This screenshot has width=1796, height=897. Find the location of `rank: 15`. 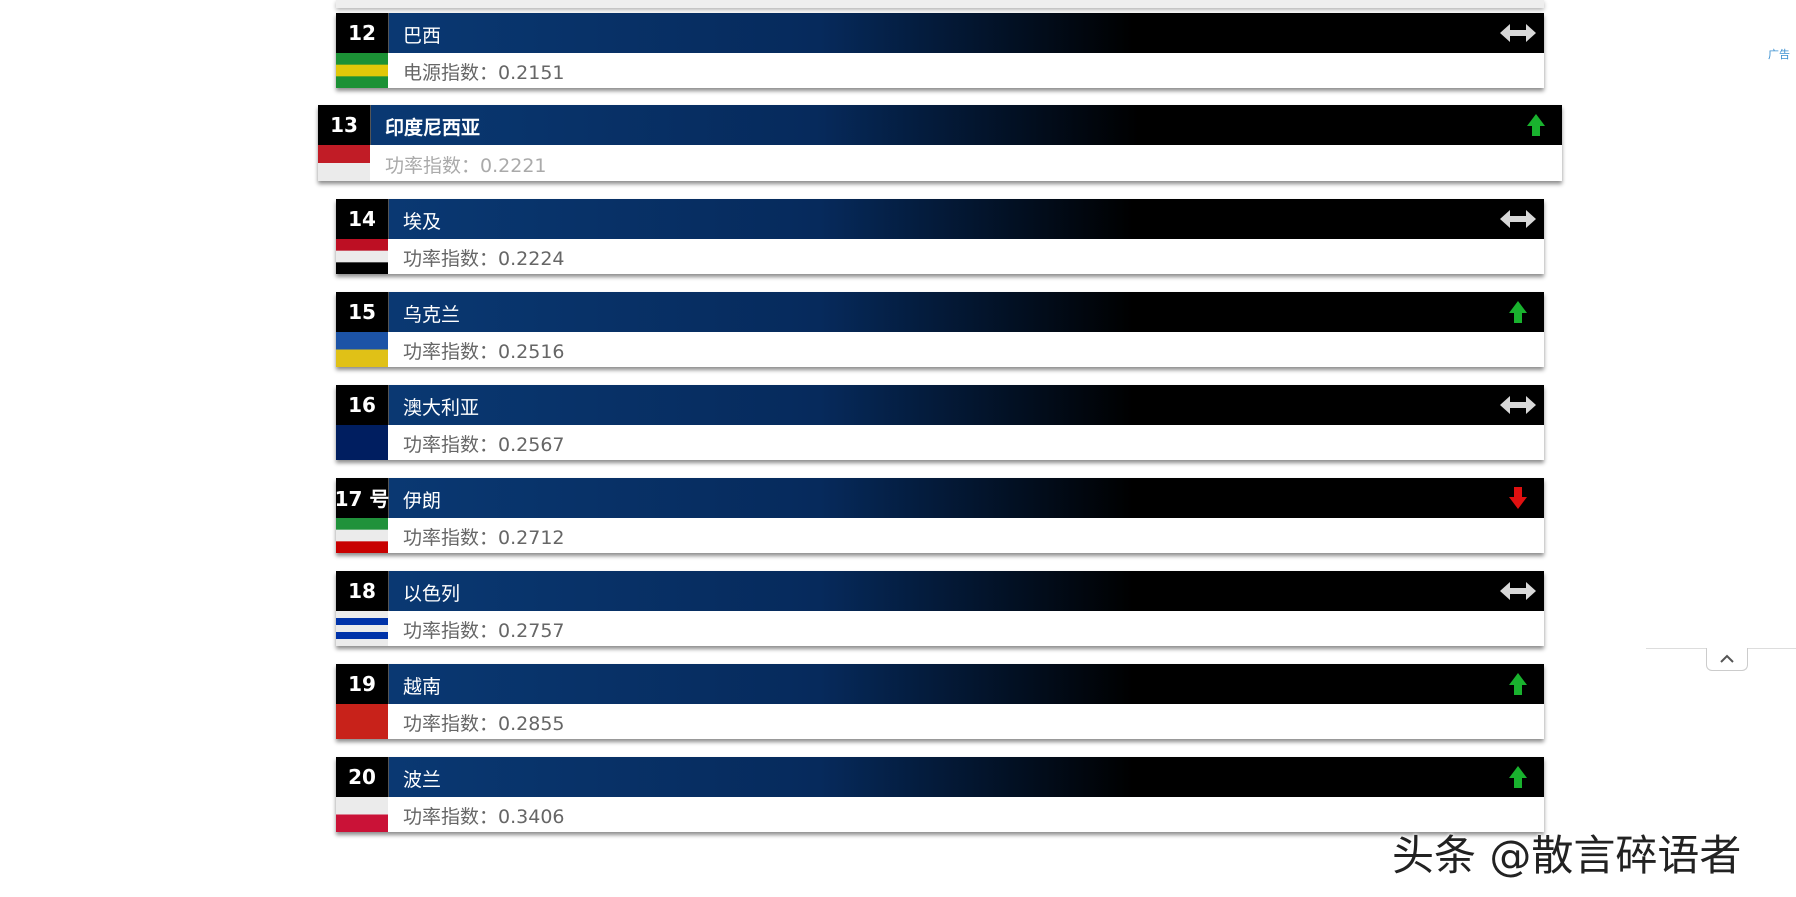

rank: 15 is located at coordinates (362, 311).